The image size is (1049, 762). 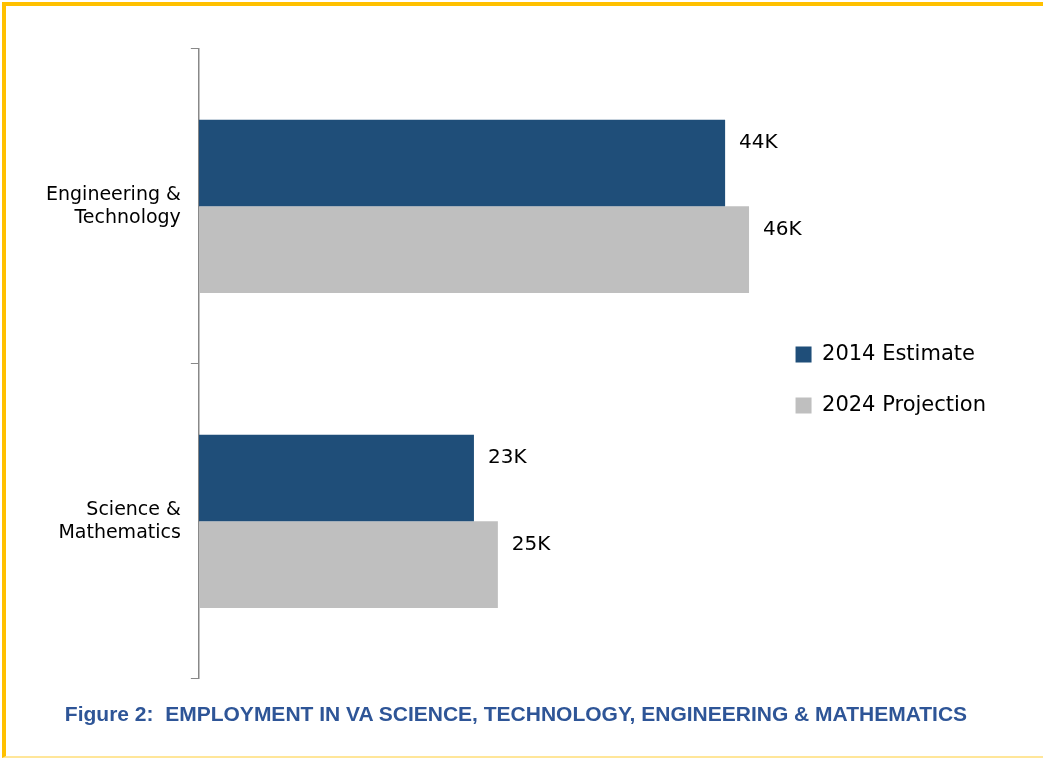 I want to click on data-label: 25K, so click(x=531, y=542).